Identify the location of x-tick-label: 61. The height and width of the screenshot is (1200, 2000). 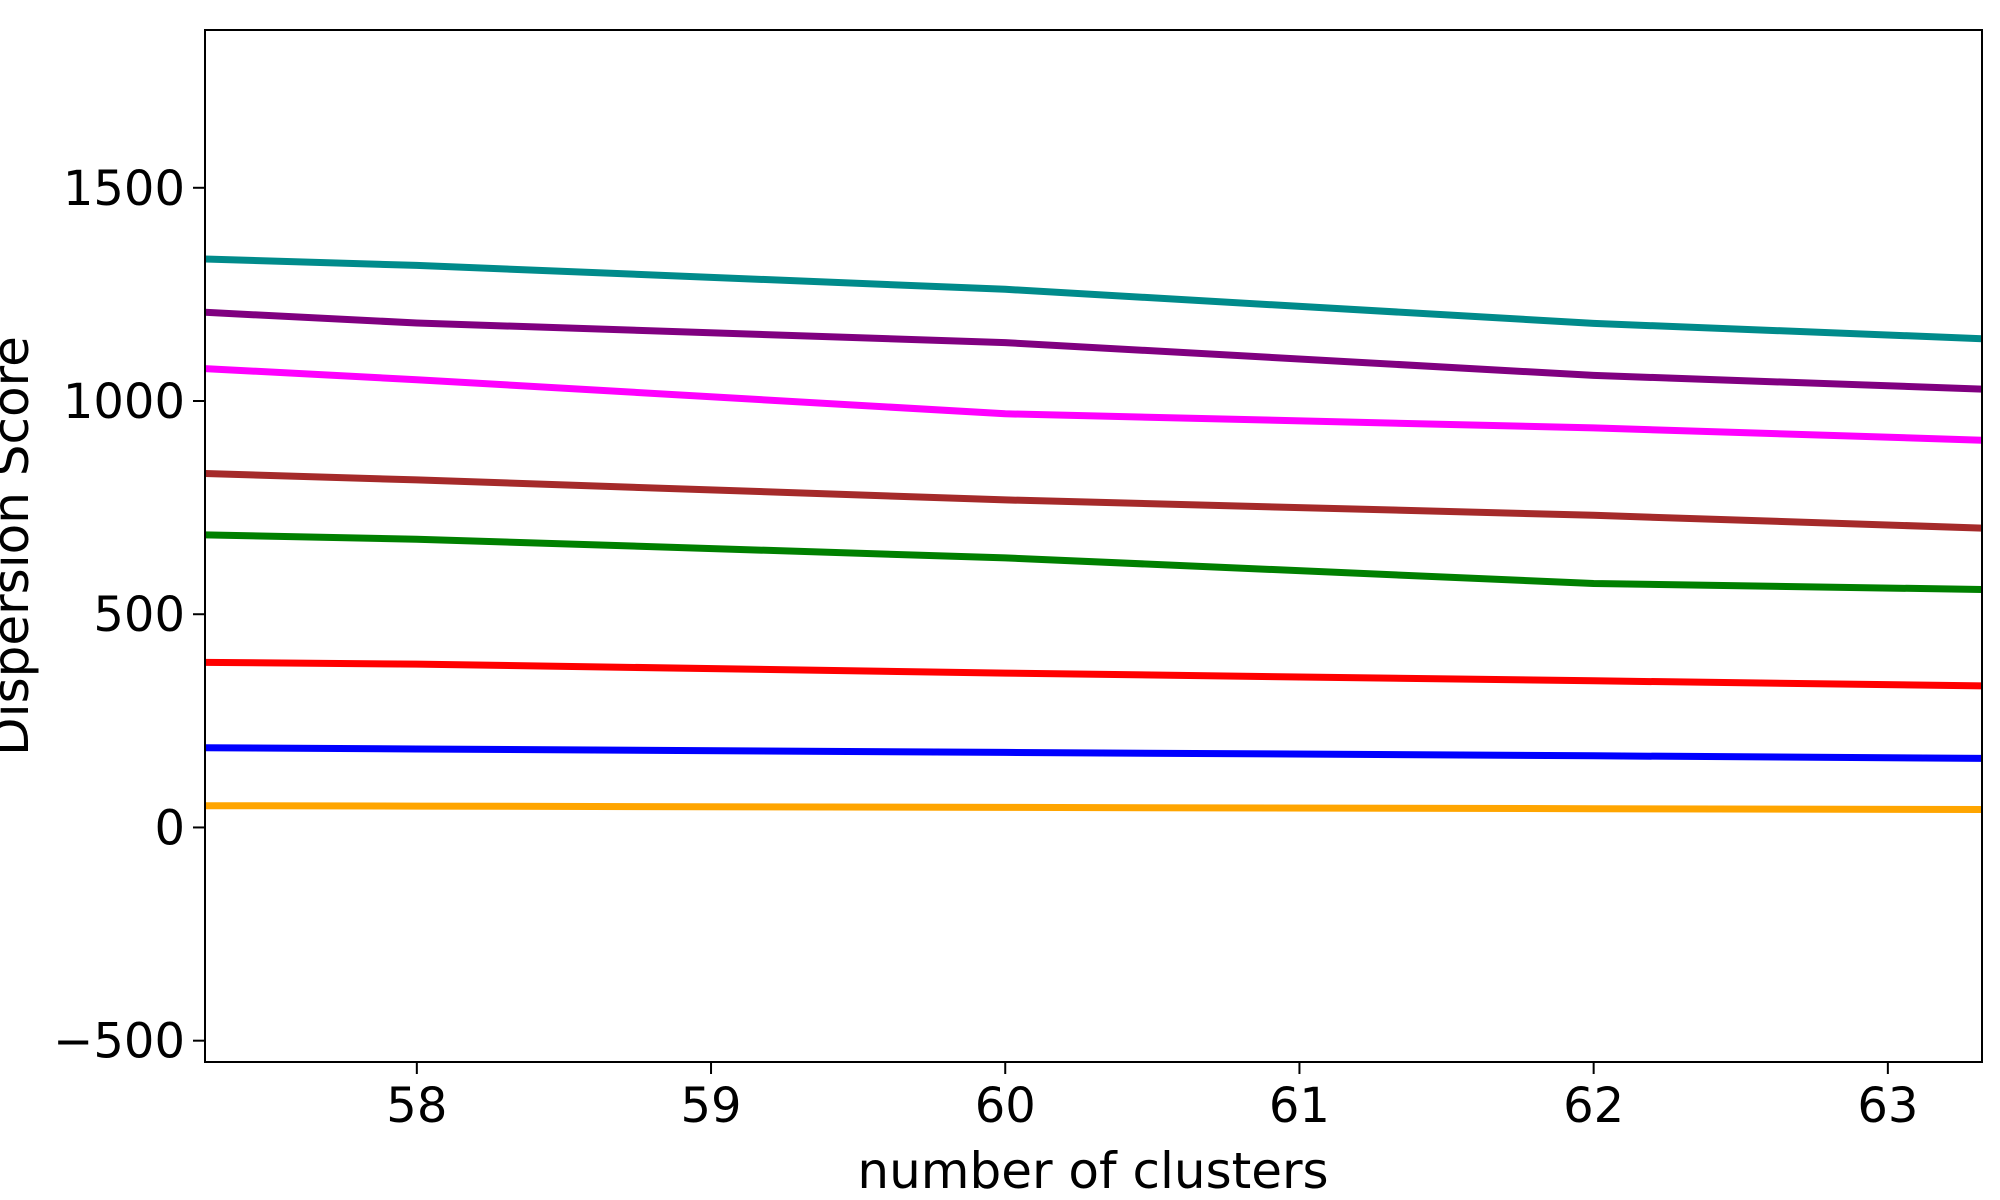
(1299, 1106).